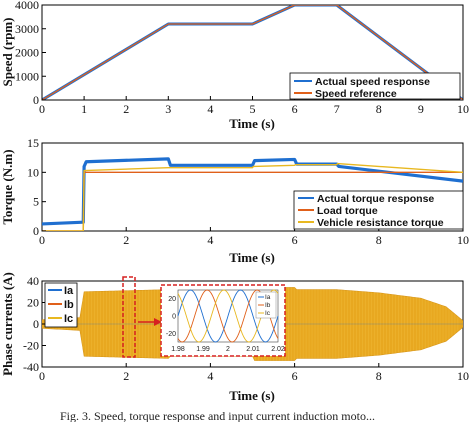 This screenshot has width=474, height=422. I want to click on speed-xlabel: Time (s), so click(252, 123).